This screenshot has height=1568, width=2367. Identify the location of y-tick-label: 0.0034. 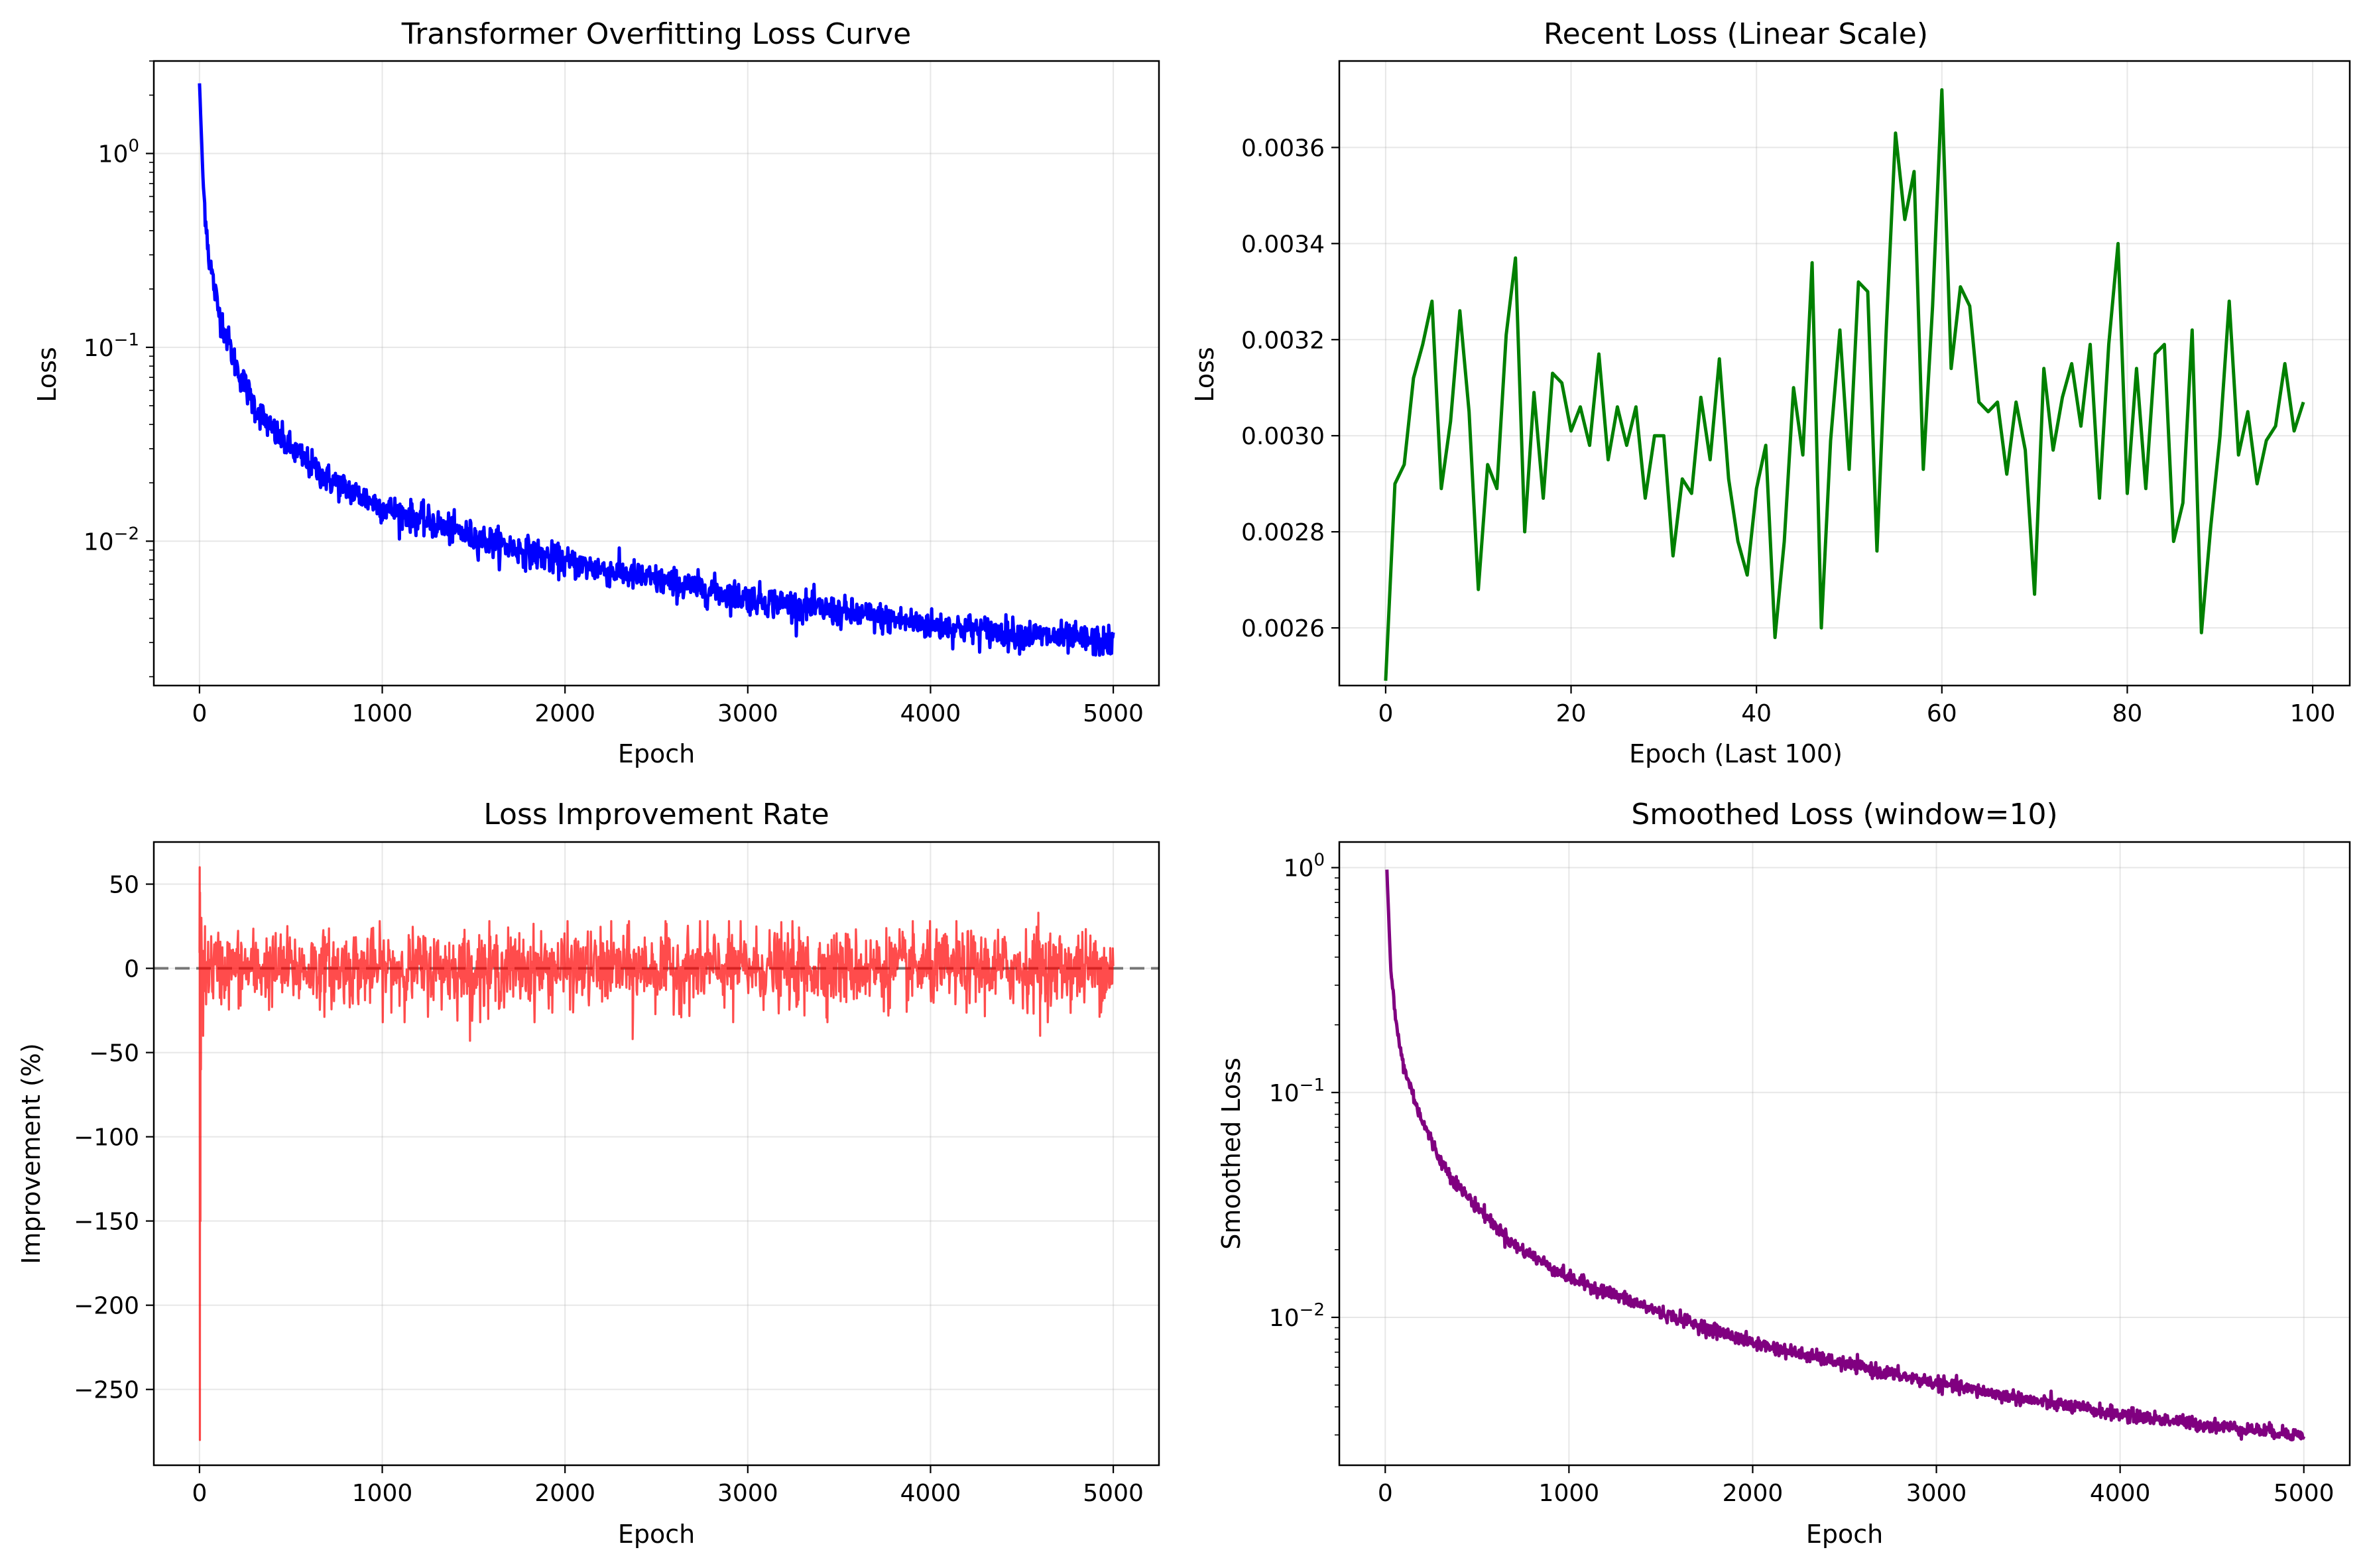
(1283, 244).